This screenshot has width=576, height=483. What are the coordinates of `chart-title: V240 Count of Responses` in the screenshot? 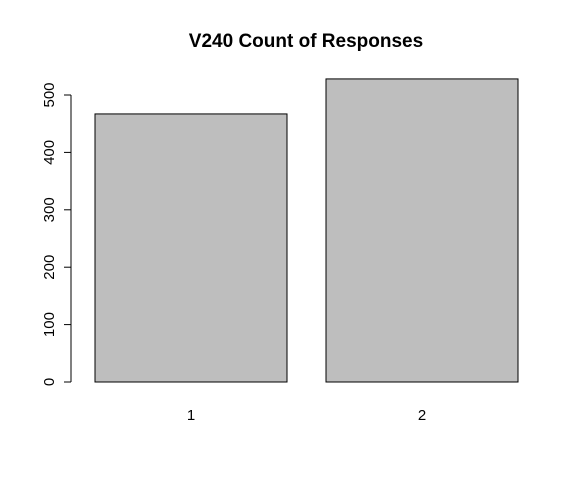 It's located at (306, 41).